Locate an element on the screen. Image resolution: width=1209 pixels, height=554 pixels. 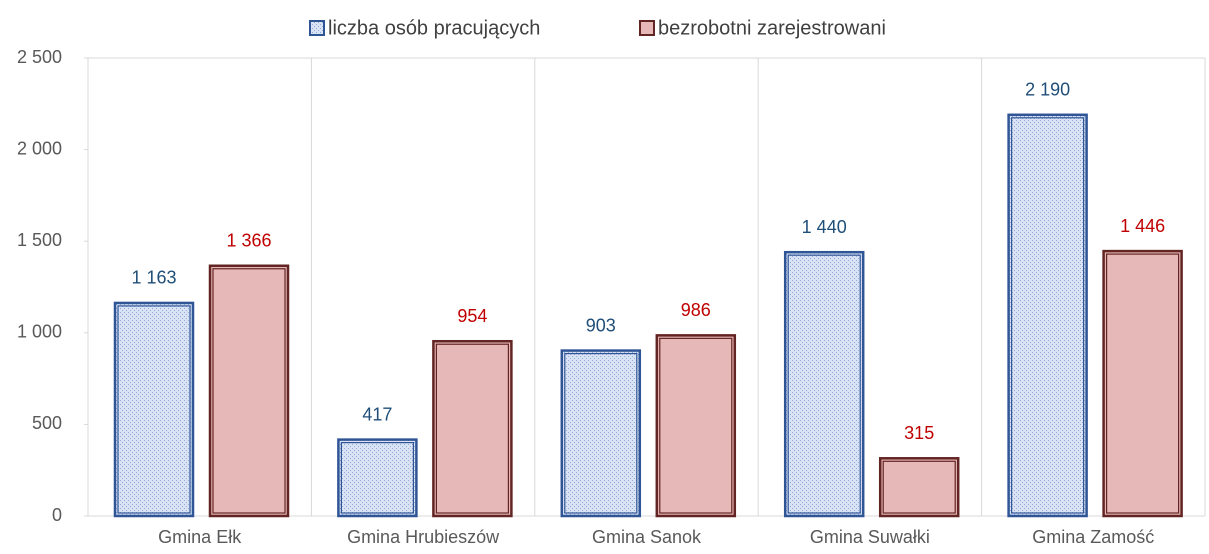
data-label: 1 446 is located at coordinates (1142, 226).